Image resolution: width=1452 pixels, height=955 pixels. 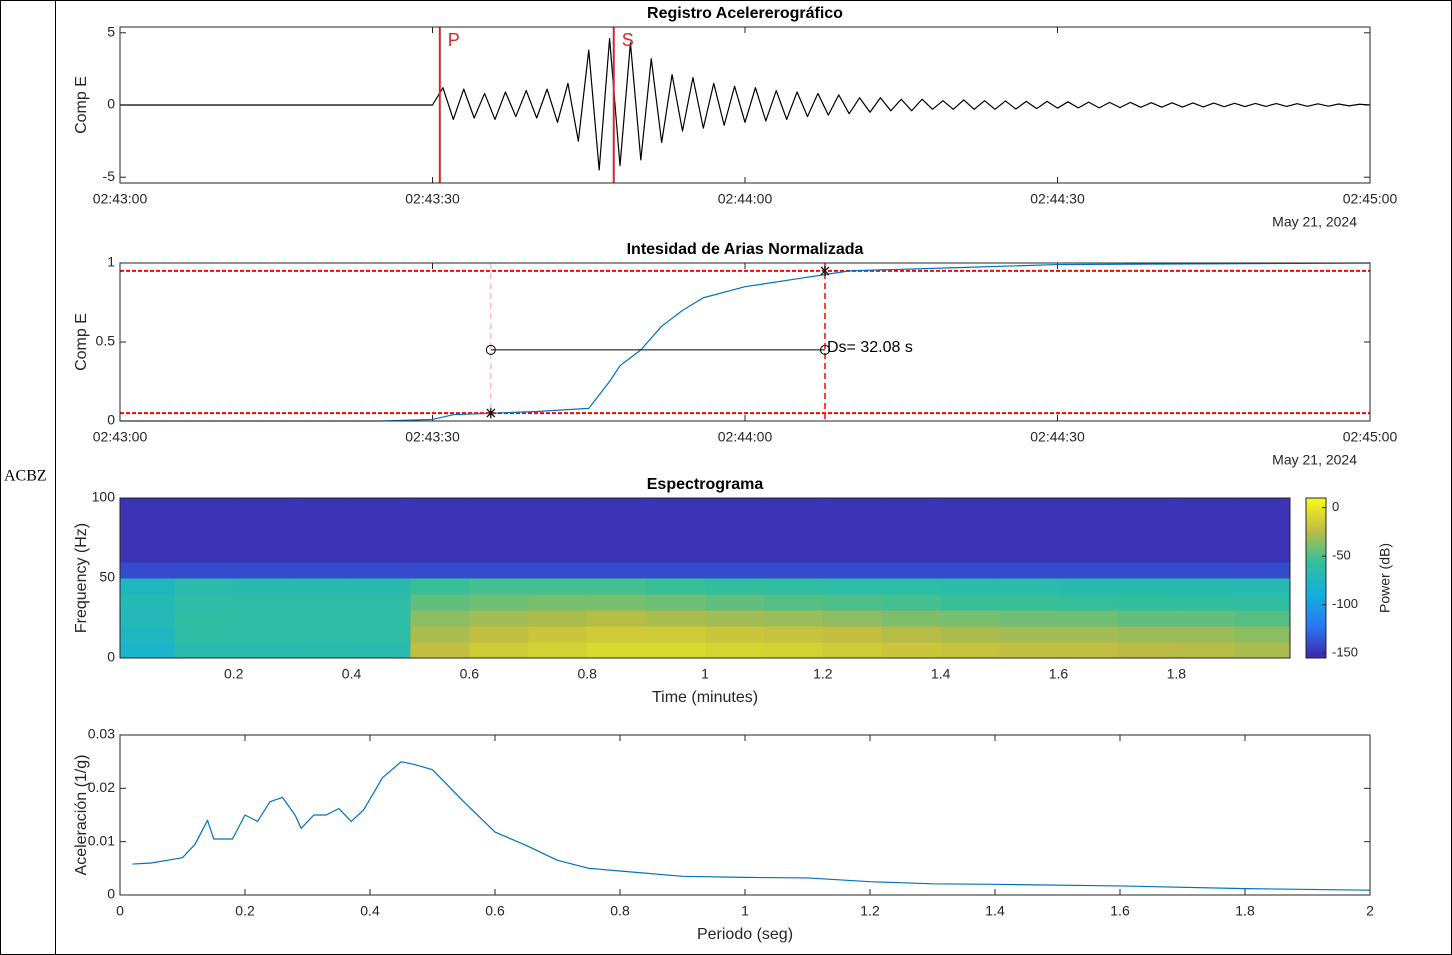 What do you see at coordinates (491, 413) in the screenshot?
I see `threshold-crossing` at bounding box center [491, 413].